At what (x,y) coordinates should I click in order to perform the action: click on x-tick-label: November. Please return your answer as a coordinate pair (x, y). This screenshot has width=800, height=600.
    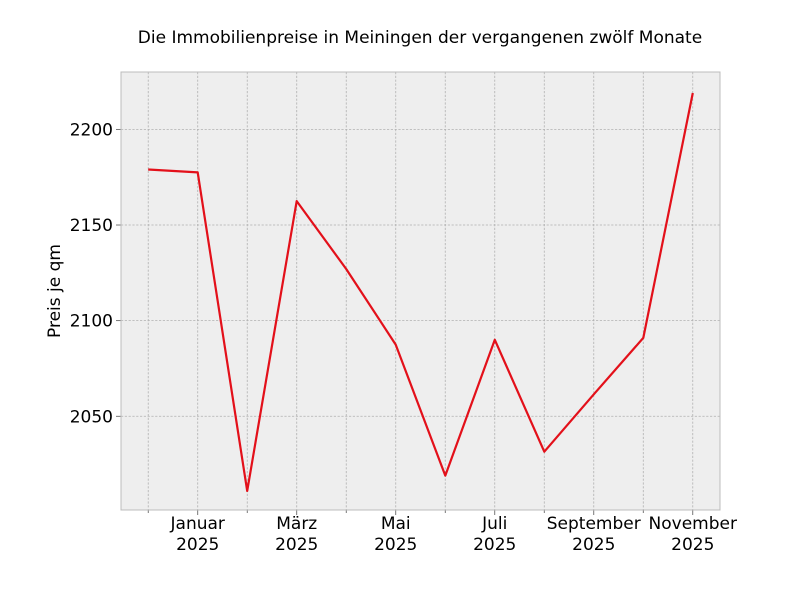
    Looking at the image, I should click on (693, 524).